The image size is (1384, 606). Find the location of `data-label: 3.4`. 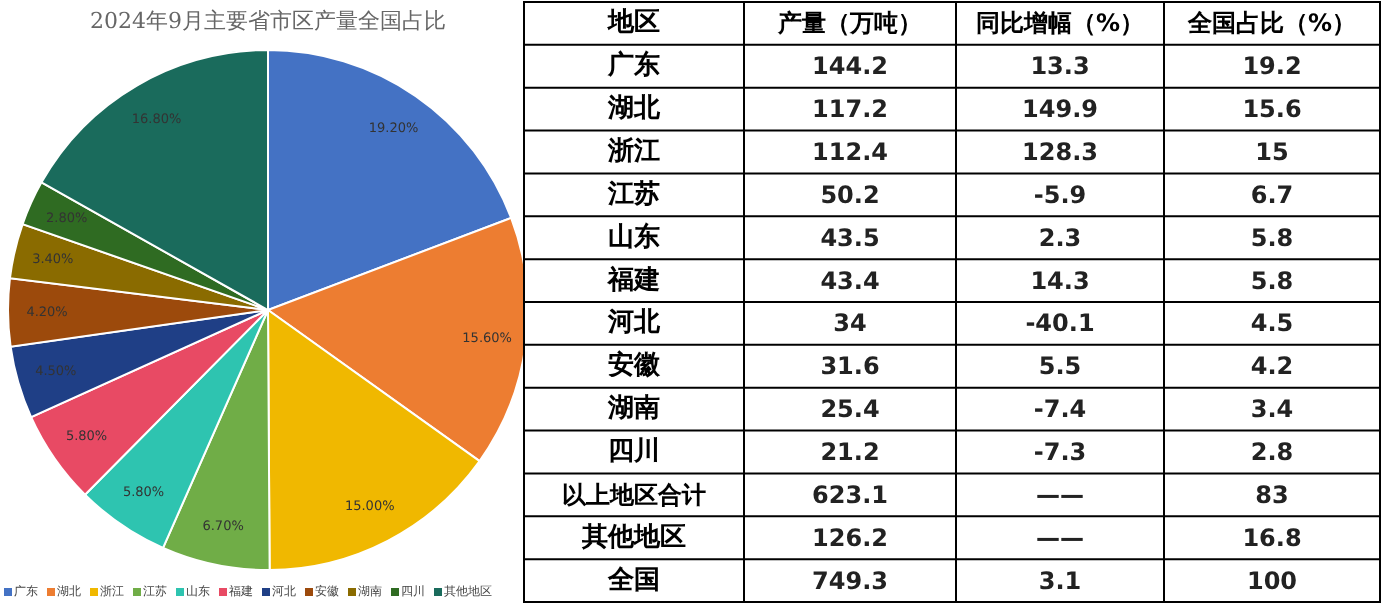

data-label: 3.4 is located at coordinates (1272, 409).